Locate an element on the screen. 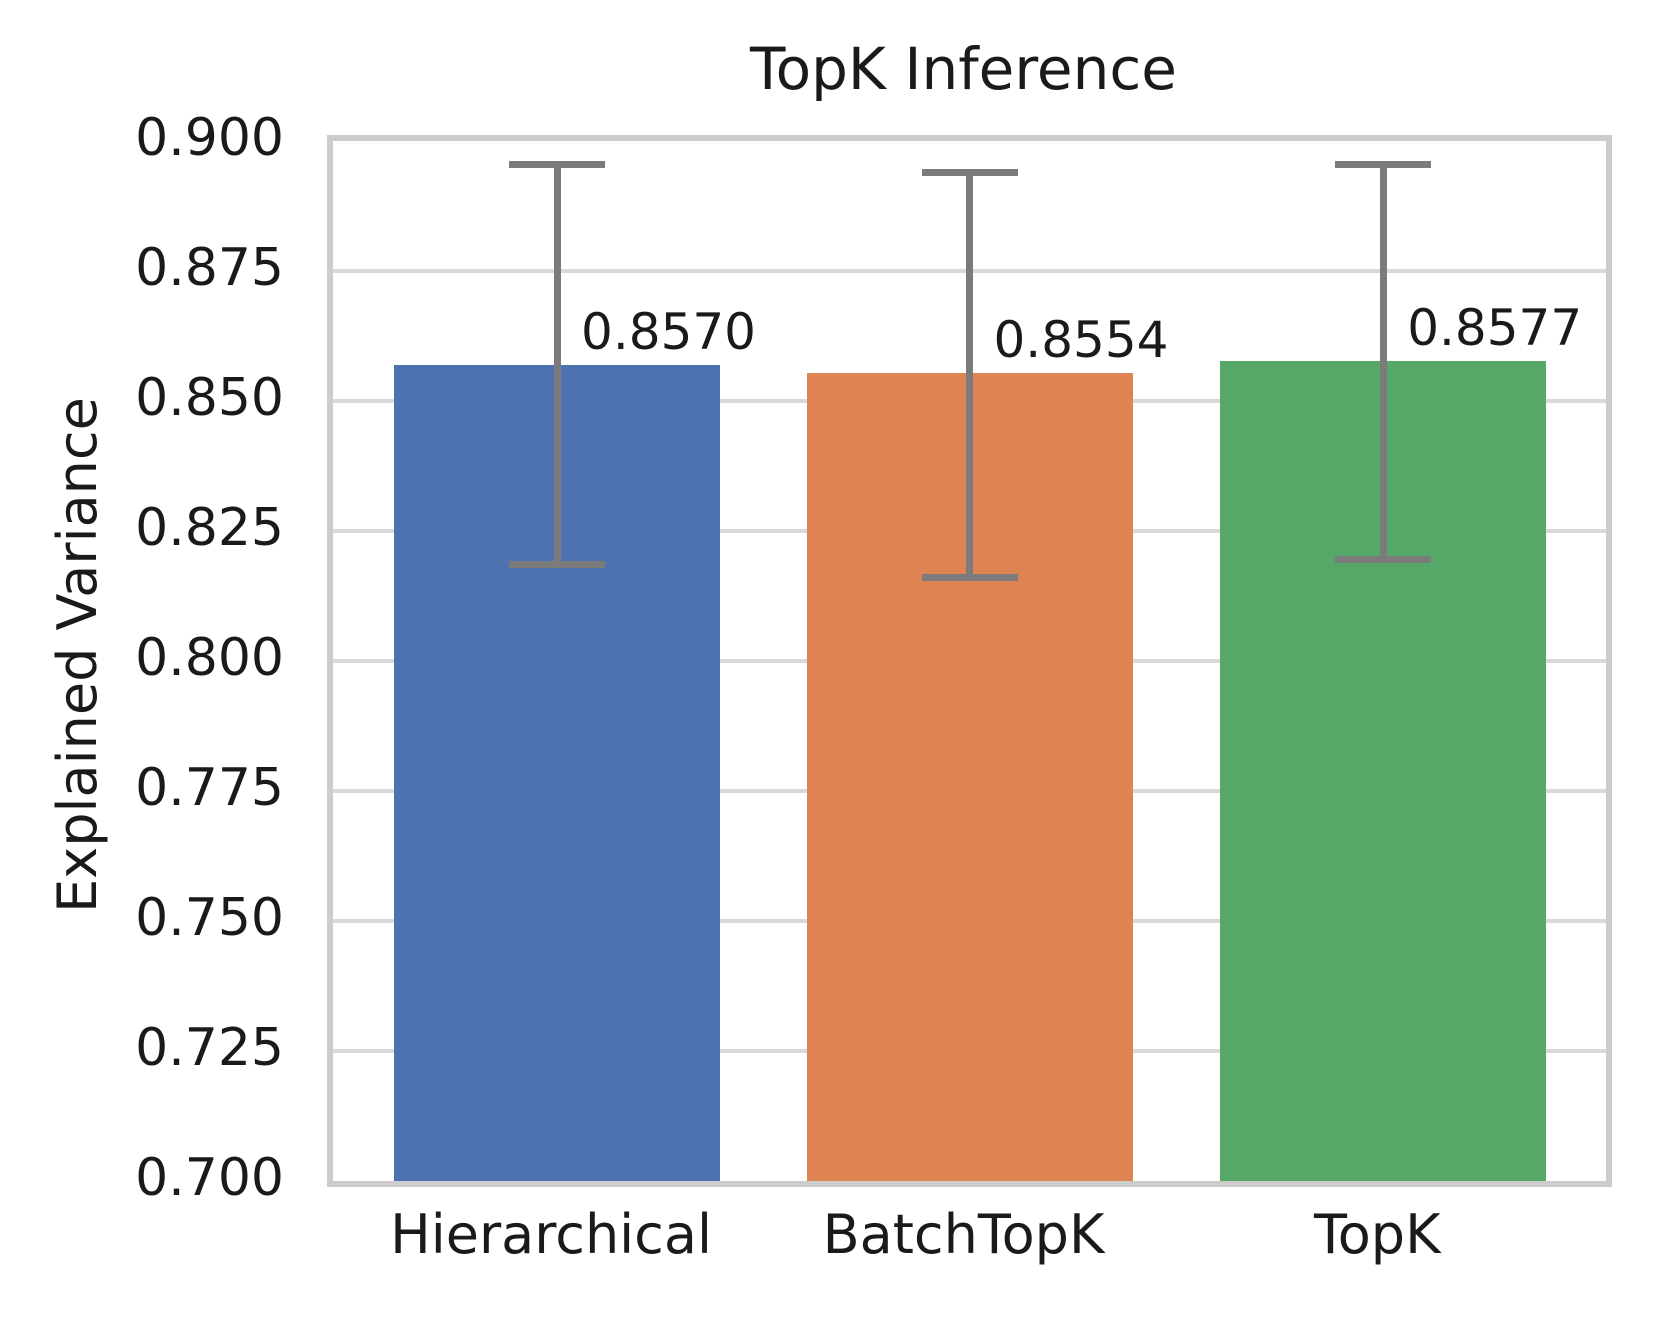  y-tick-label: 0.825 is located at coordinates (209, 528).